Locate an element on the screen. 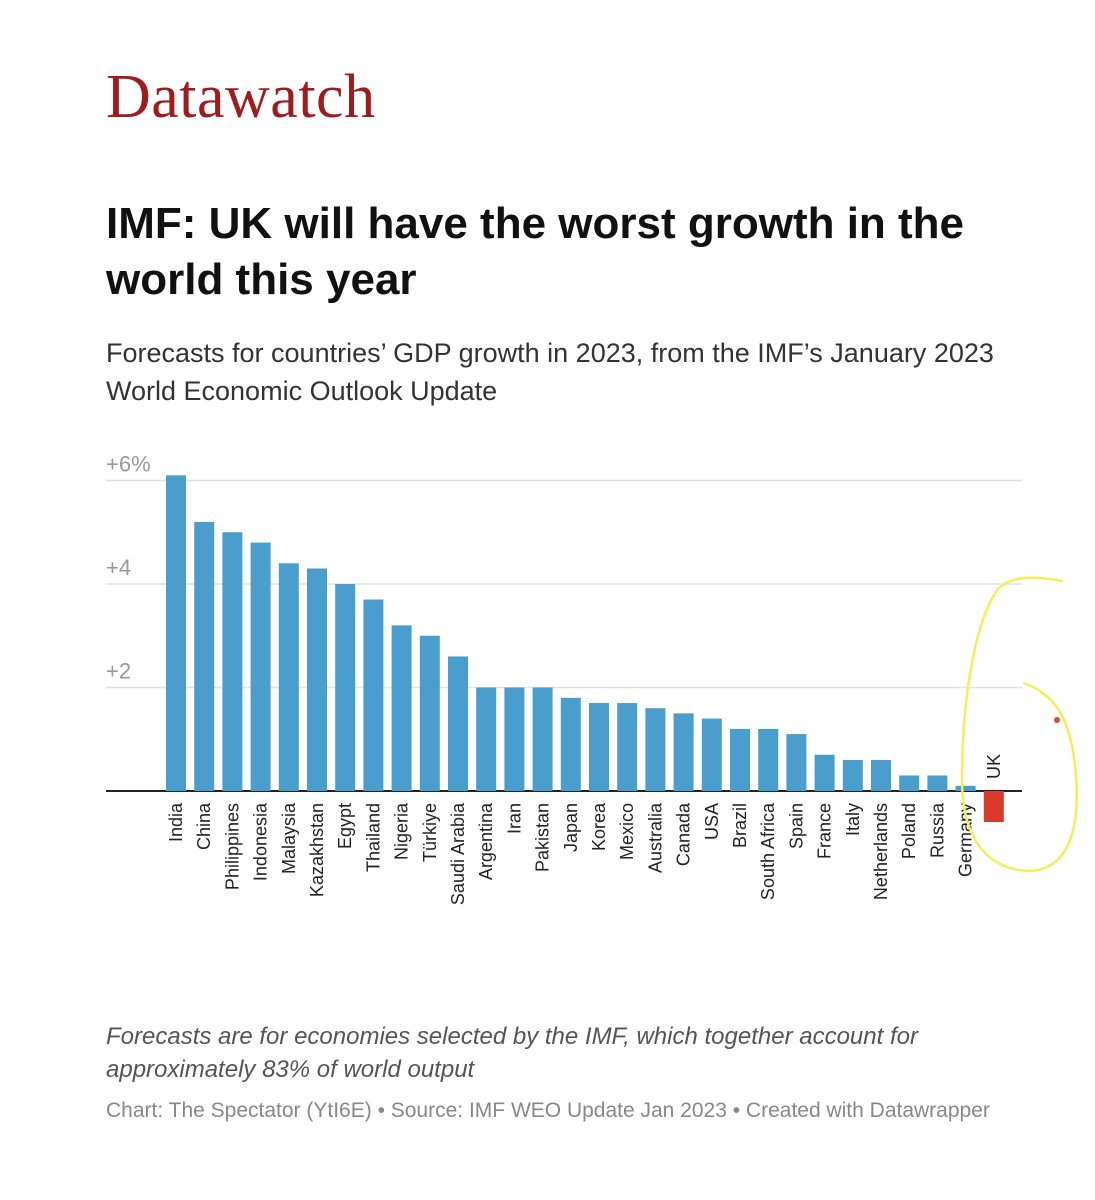 Image resolution: width=1095 pixels, height=1200 pixels. category-label: Netherlands is located at coordinates (881, 851).